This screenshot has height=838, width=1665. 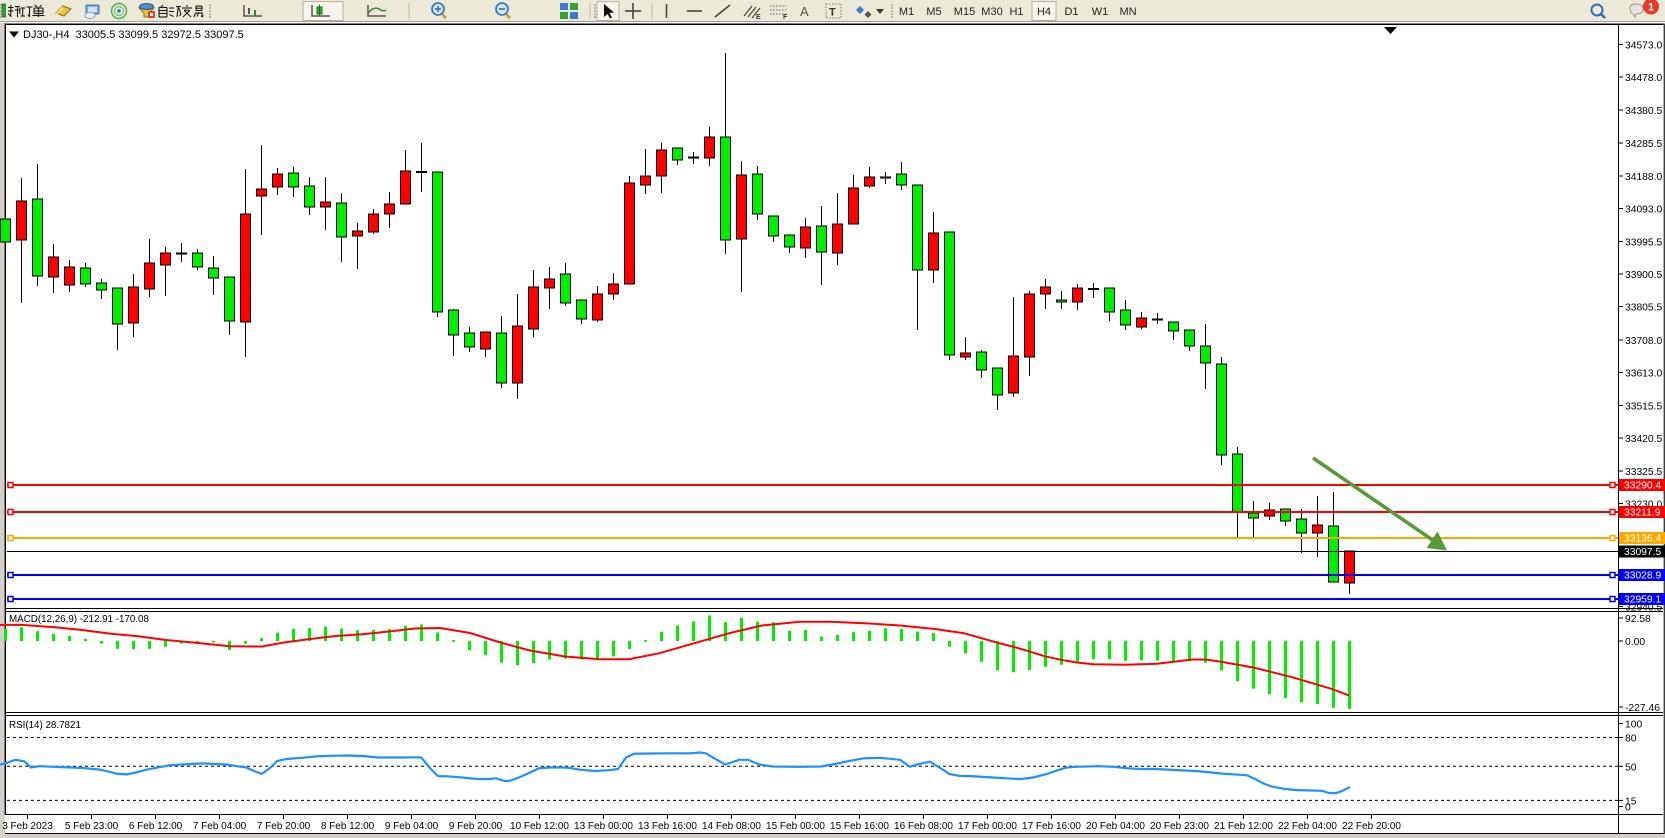 What do you see at coordinates (991, 12) in the screenshot?
I see `svg-text: M30` at bounding box center [991, 12].